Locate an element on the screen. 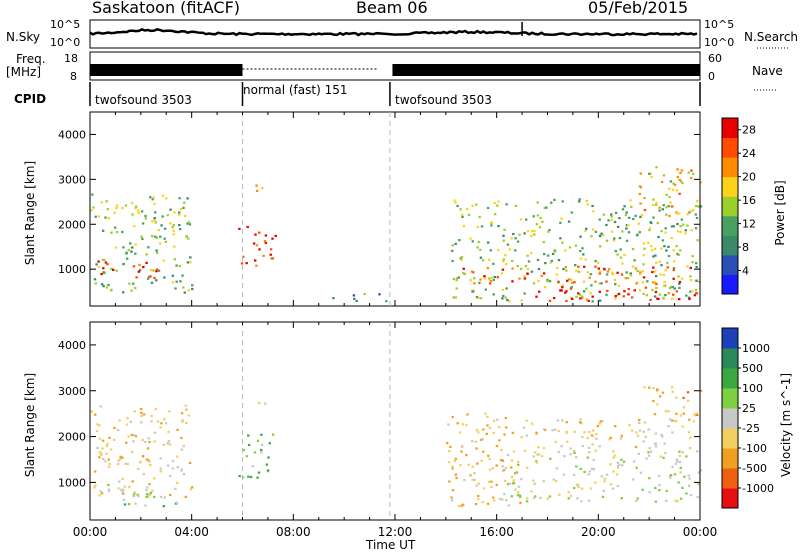 The width and height of the screenshot is (800, 554). colorbar-frame is located at coordinates (730, 418).